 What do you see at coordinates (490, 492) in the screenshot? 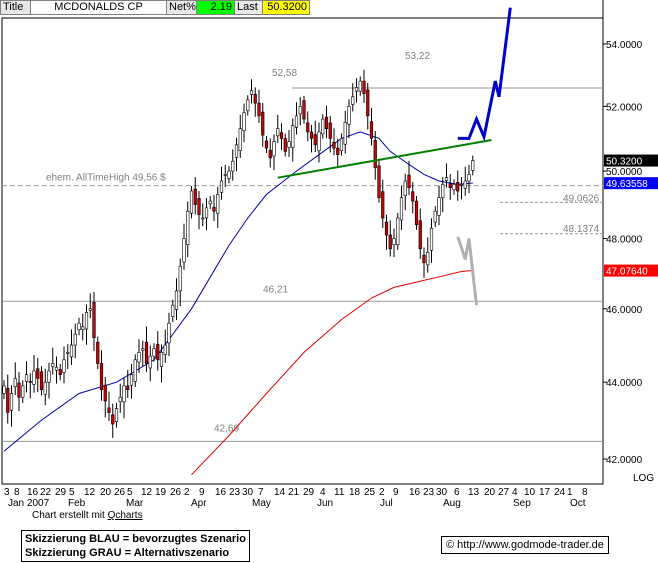
I see `x-day-label: 20` at bounding box center [490, 492].